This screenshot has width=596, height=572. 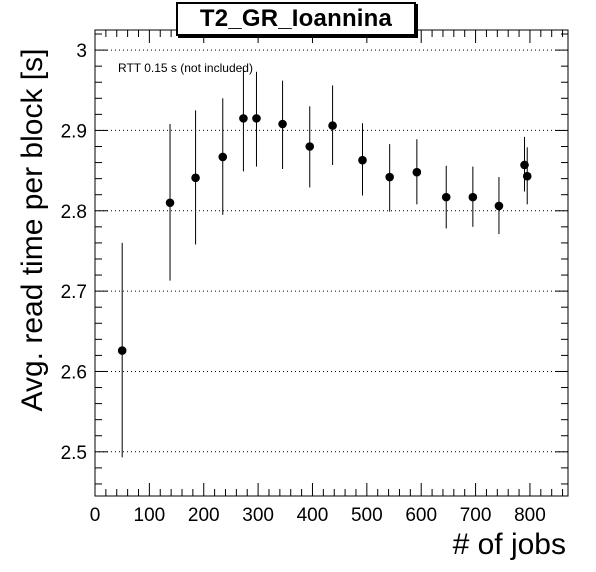 I want to click on chart-title: T2_GR_Ioannina, so click(x=296, y=19).